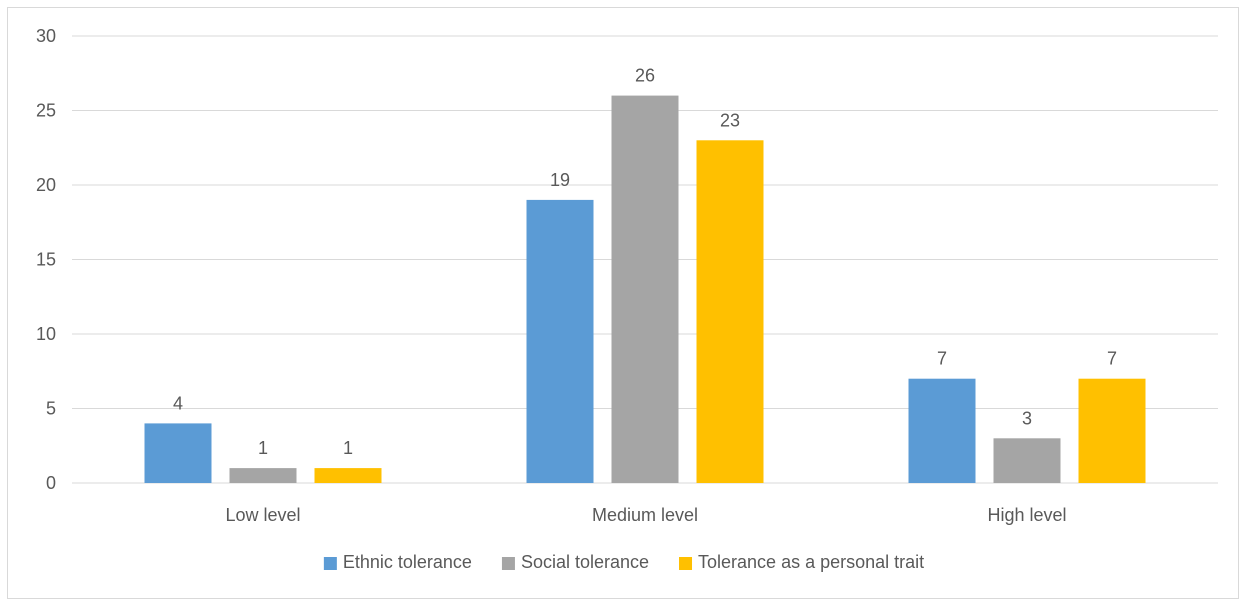 The height and width of the screenshot is (601, 1242). I want to click on y-tick-label: 5, so click(51, 409).